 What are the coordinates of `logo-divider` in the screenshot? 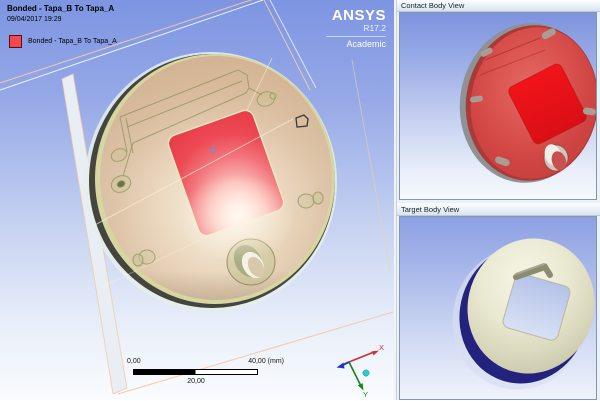 It's located at (356, 36).